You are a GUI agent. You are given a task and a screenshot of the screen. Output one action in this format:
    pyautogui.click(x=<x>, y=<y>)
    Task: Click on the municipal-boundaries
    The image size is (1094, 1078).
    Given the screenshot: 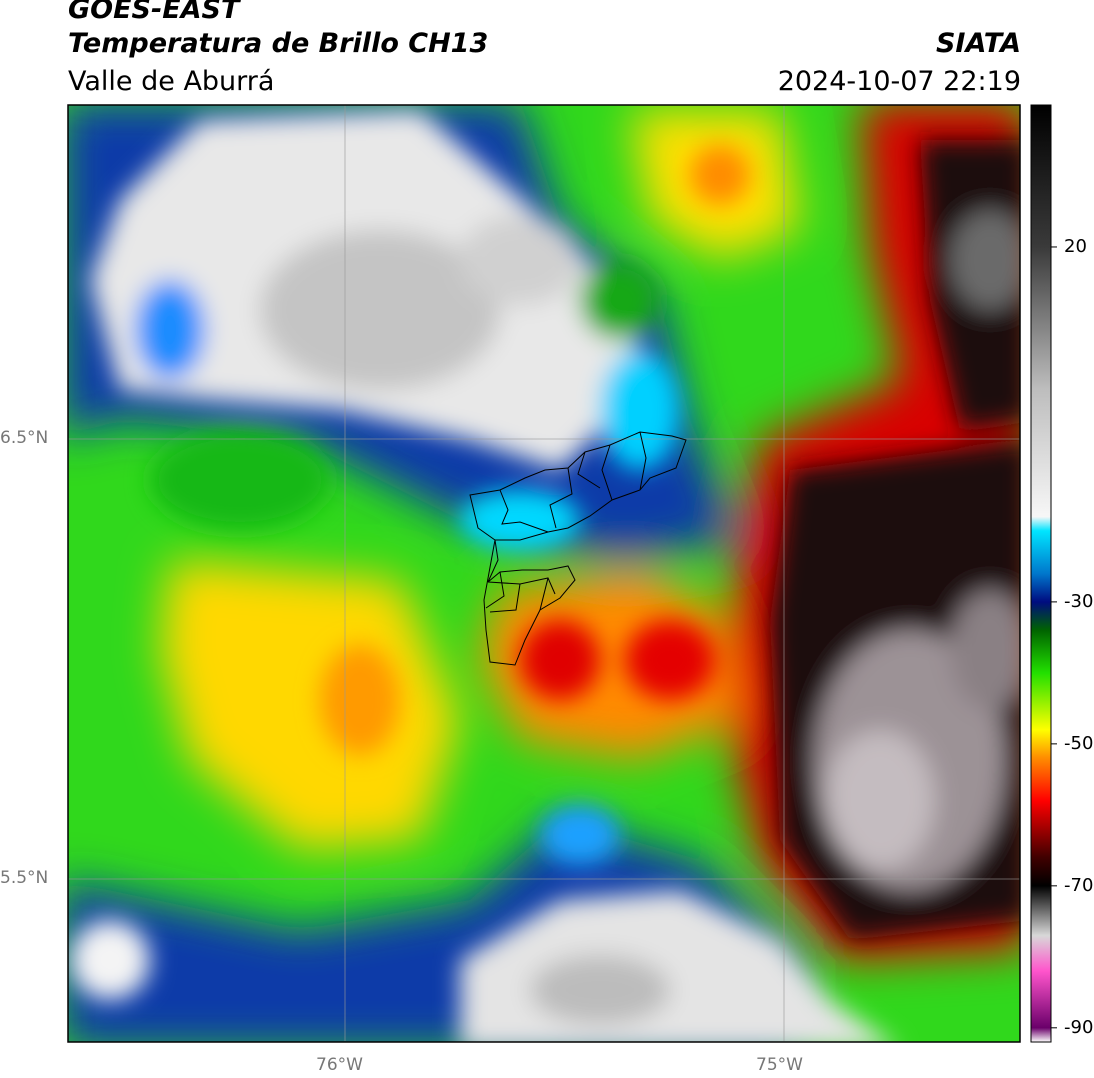 What is the action you would take?
    pyautogui.click(x=578, y=548)
    